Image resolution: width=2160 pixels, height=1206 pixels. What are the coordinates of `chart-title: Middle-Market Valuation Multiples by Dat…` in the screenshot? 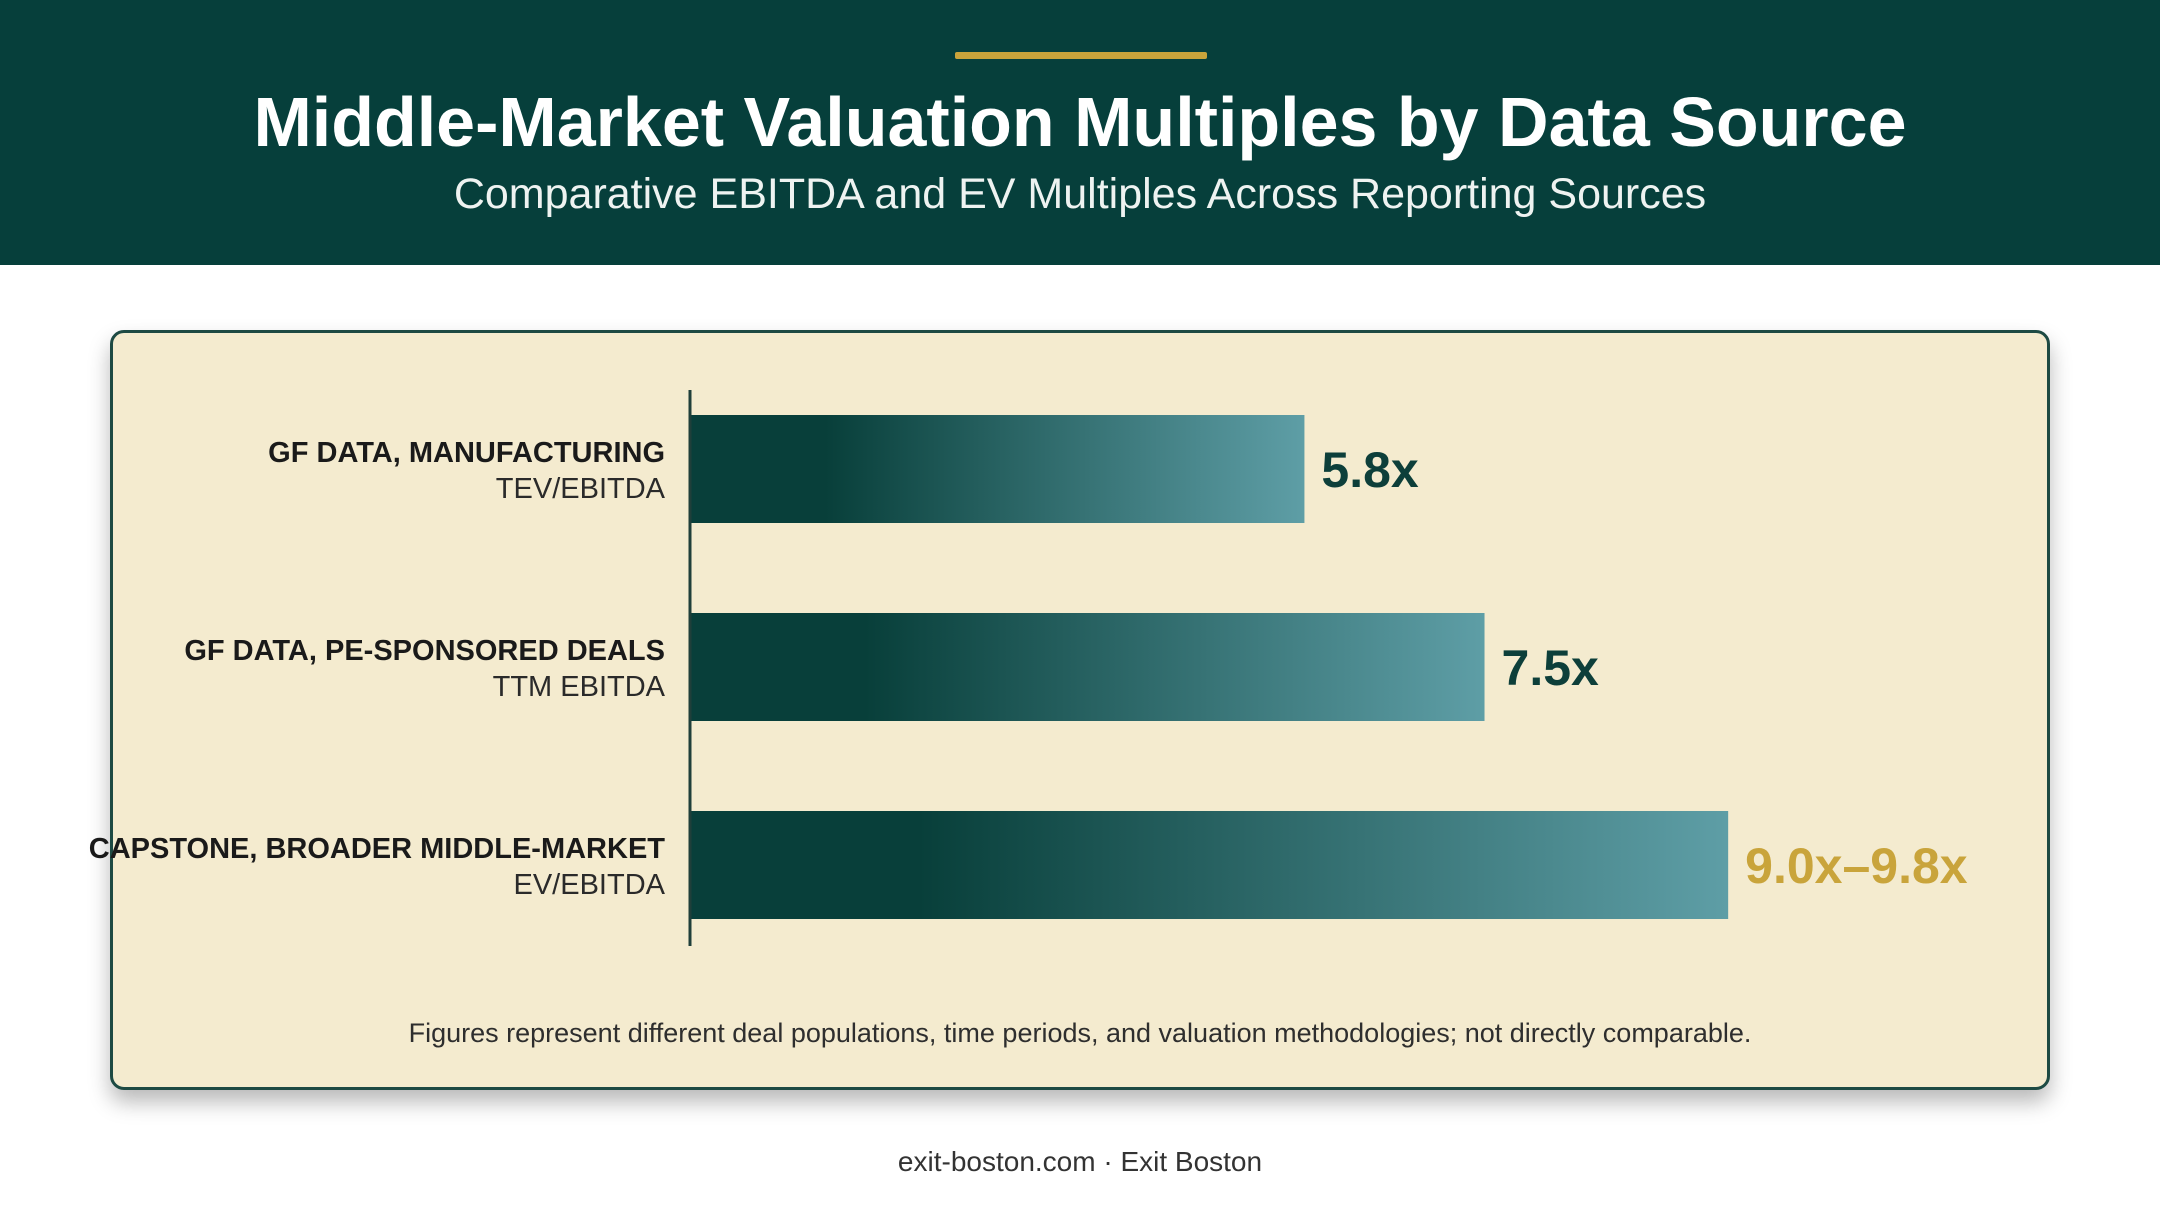 It's located at (1080, 122).